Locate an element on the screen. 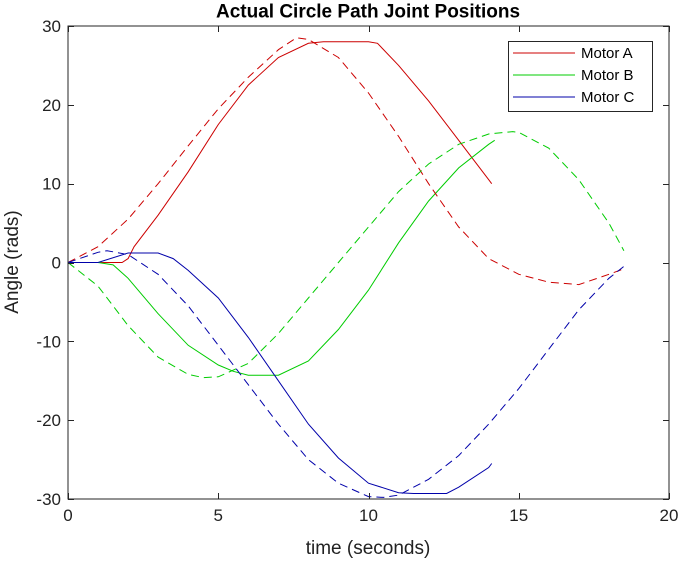 This screenshot has width=682, height=561. x-axis-label: time (seconds) is located at coordinates (368, 548).